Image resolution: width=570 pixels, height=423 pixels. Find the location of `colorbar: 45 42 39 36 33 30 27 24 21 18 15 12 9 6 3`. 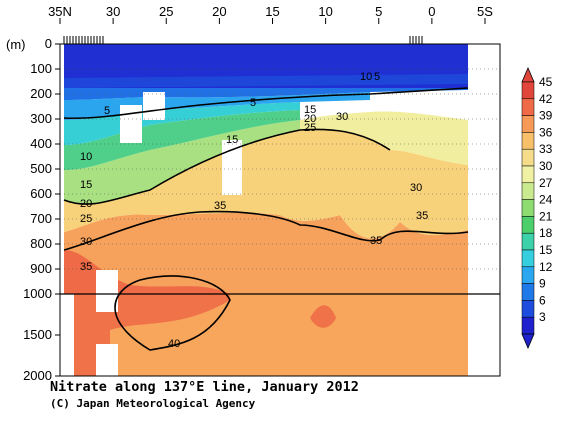

colorbar: 45 42 39 36 33 30 27 24 21 18 15 12 9 6 3 is located at coordinates (537, 208).